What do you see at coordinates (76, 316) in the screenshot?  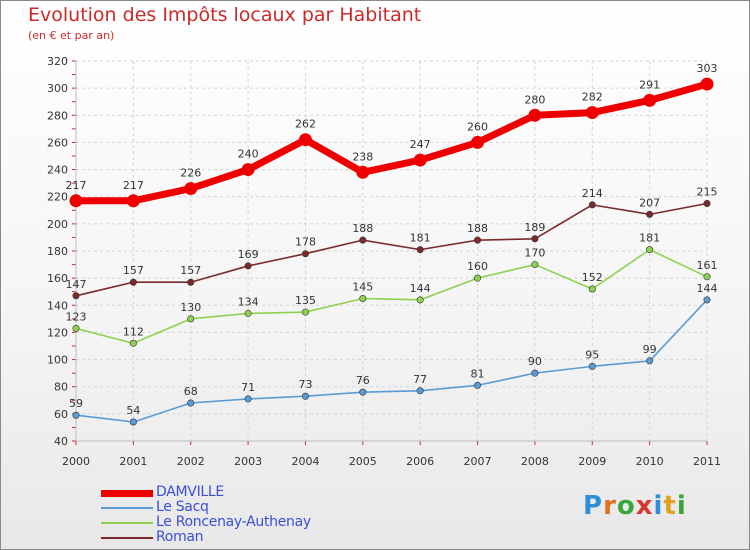 I see `data-label: 123` at bounding box center [76, 316].